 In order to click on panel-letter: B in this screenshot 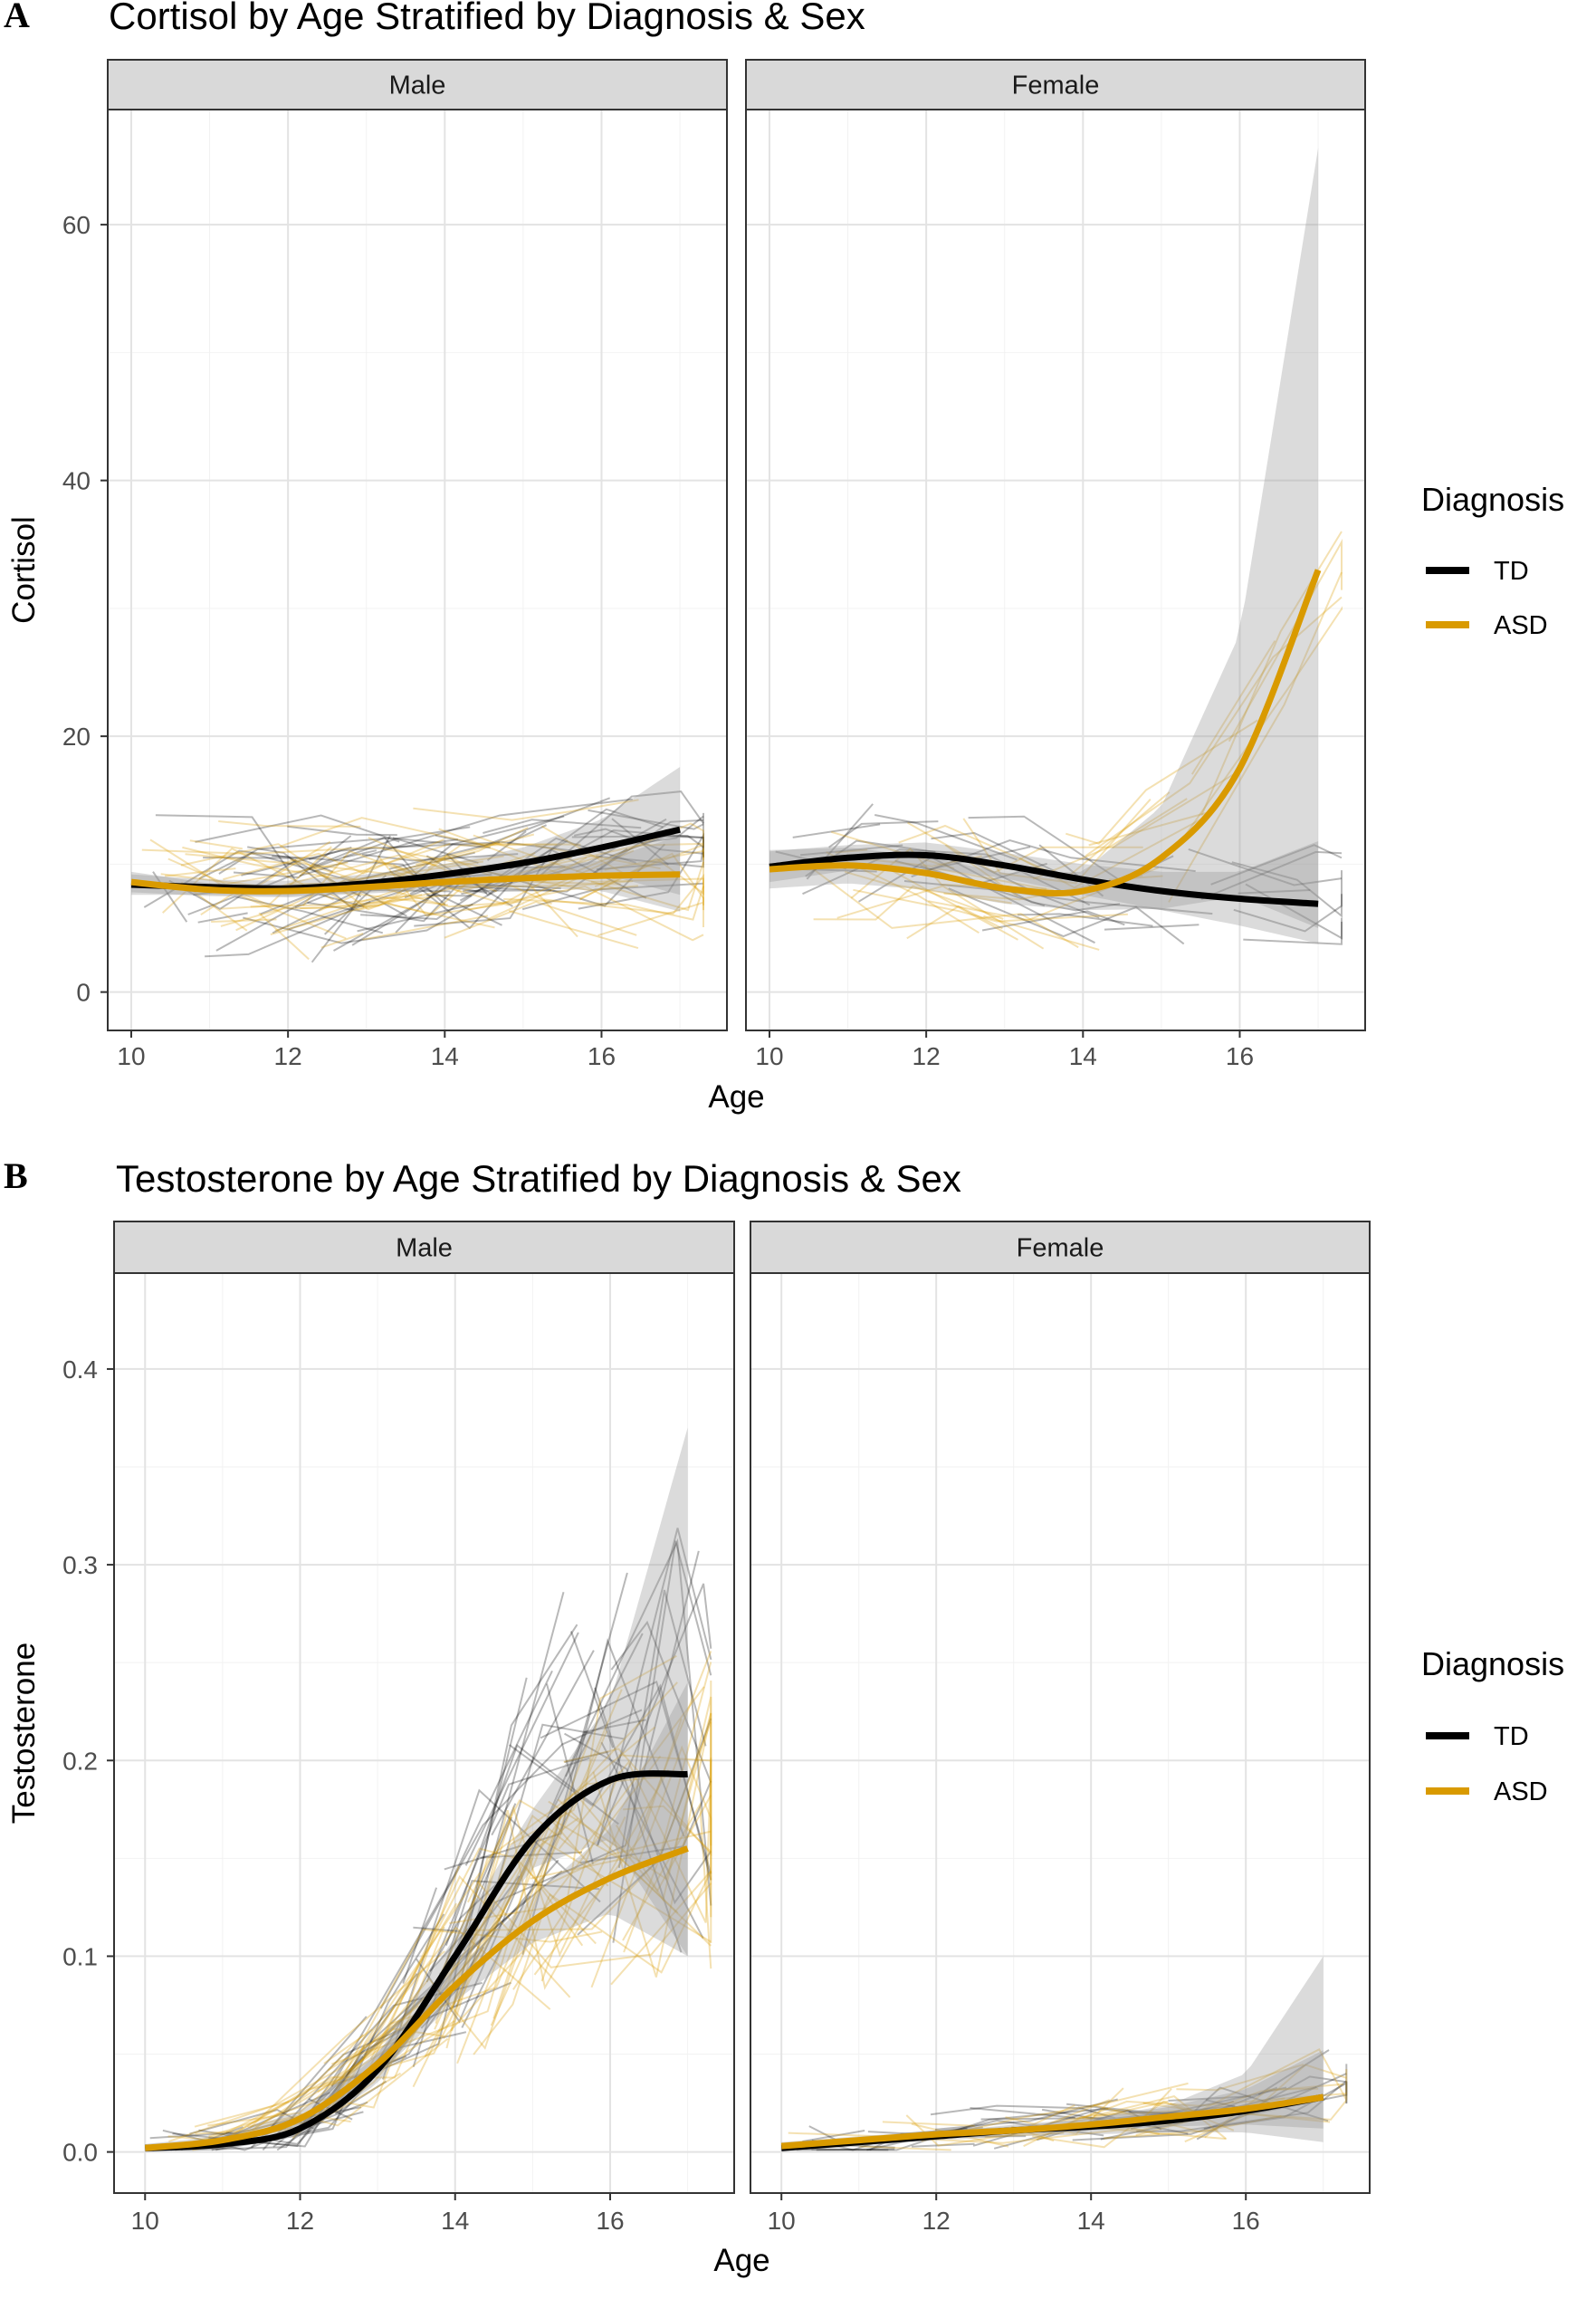, I will do `click(16, 1175)`.